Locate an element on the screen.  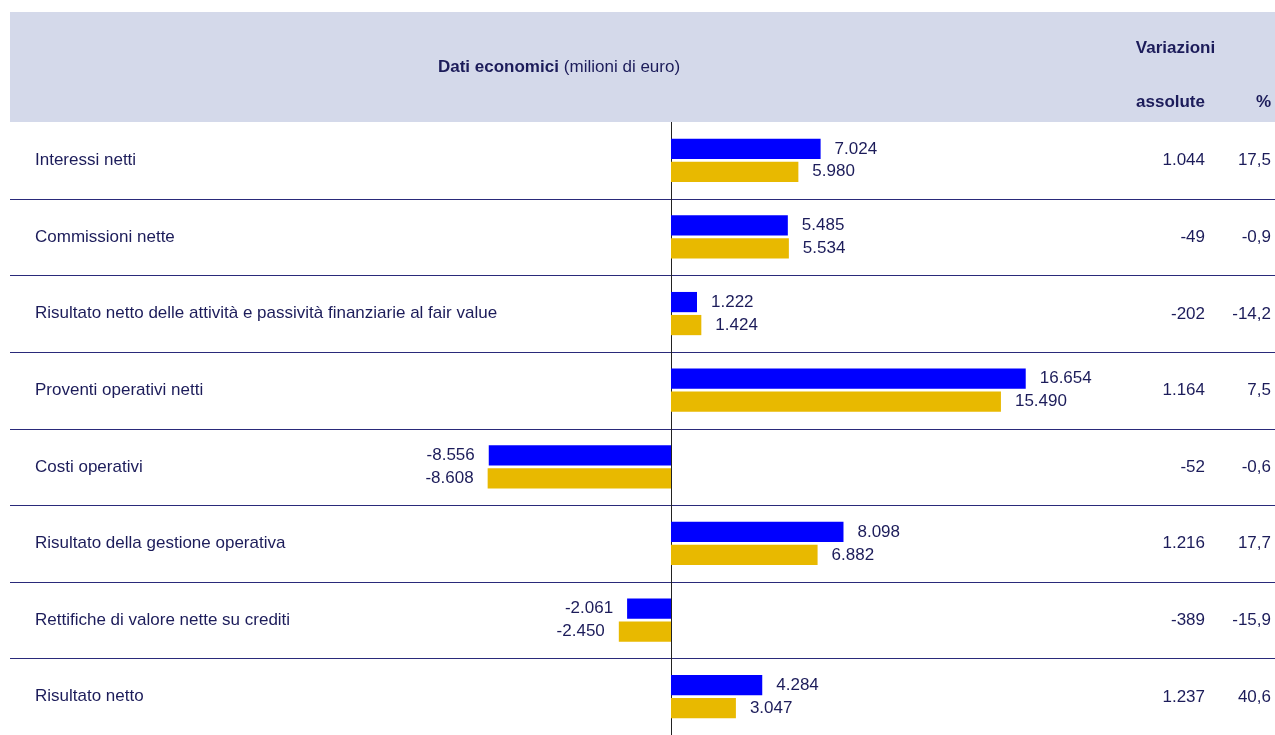
text: 1.237 is located at coordinates (1183, 696).